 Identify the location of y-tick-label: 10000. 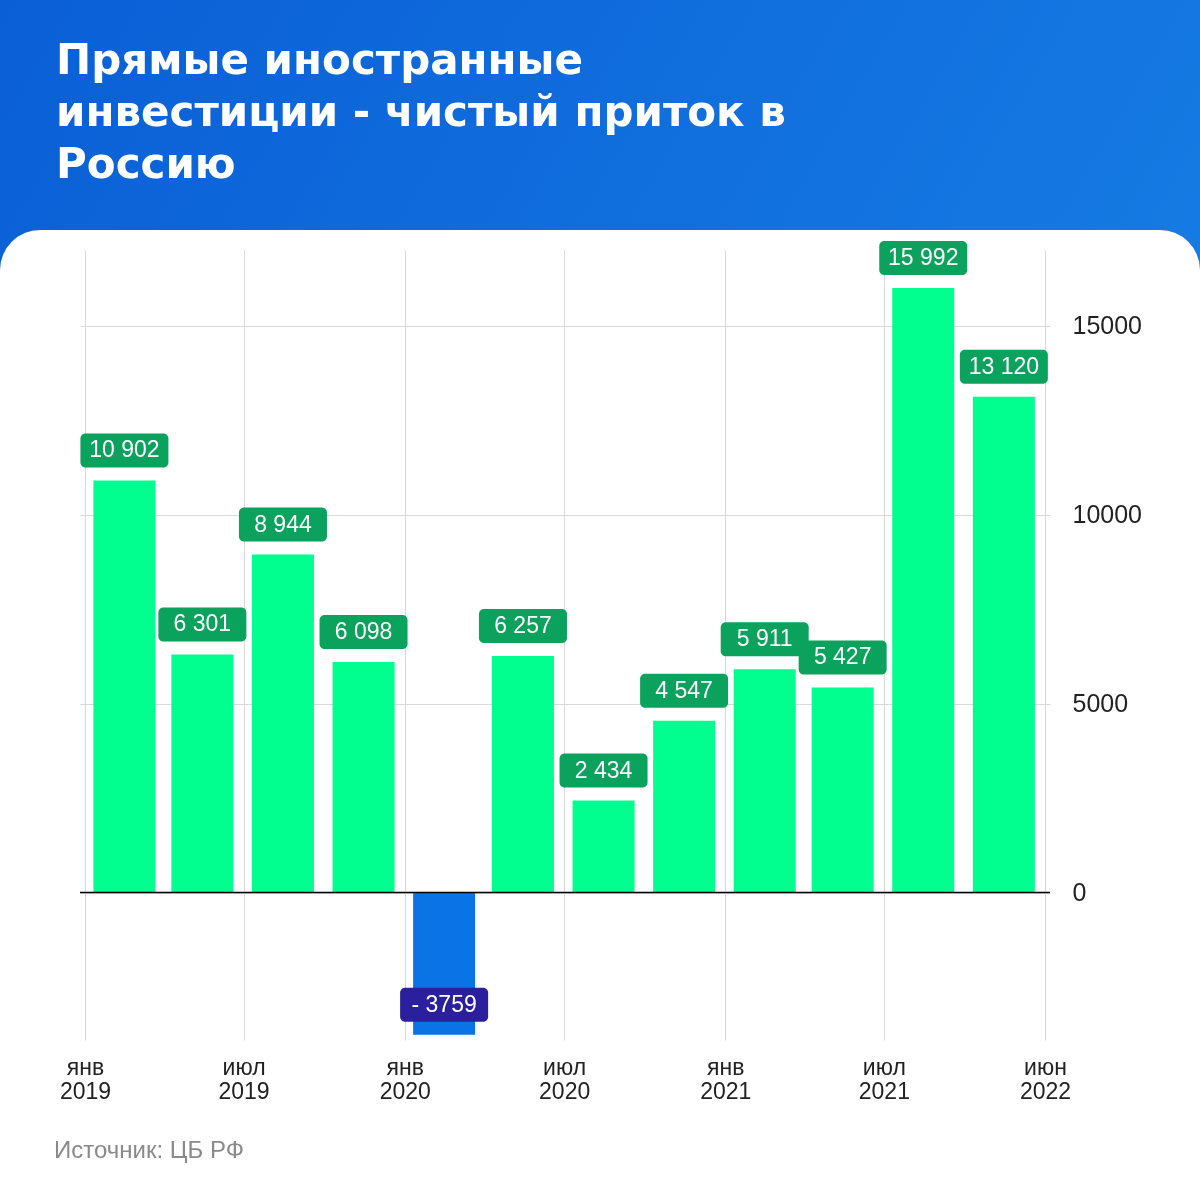
(1107, 514).